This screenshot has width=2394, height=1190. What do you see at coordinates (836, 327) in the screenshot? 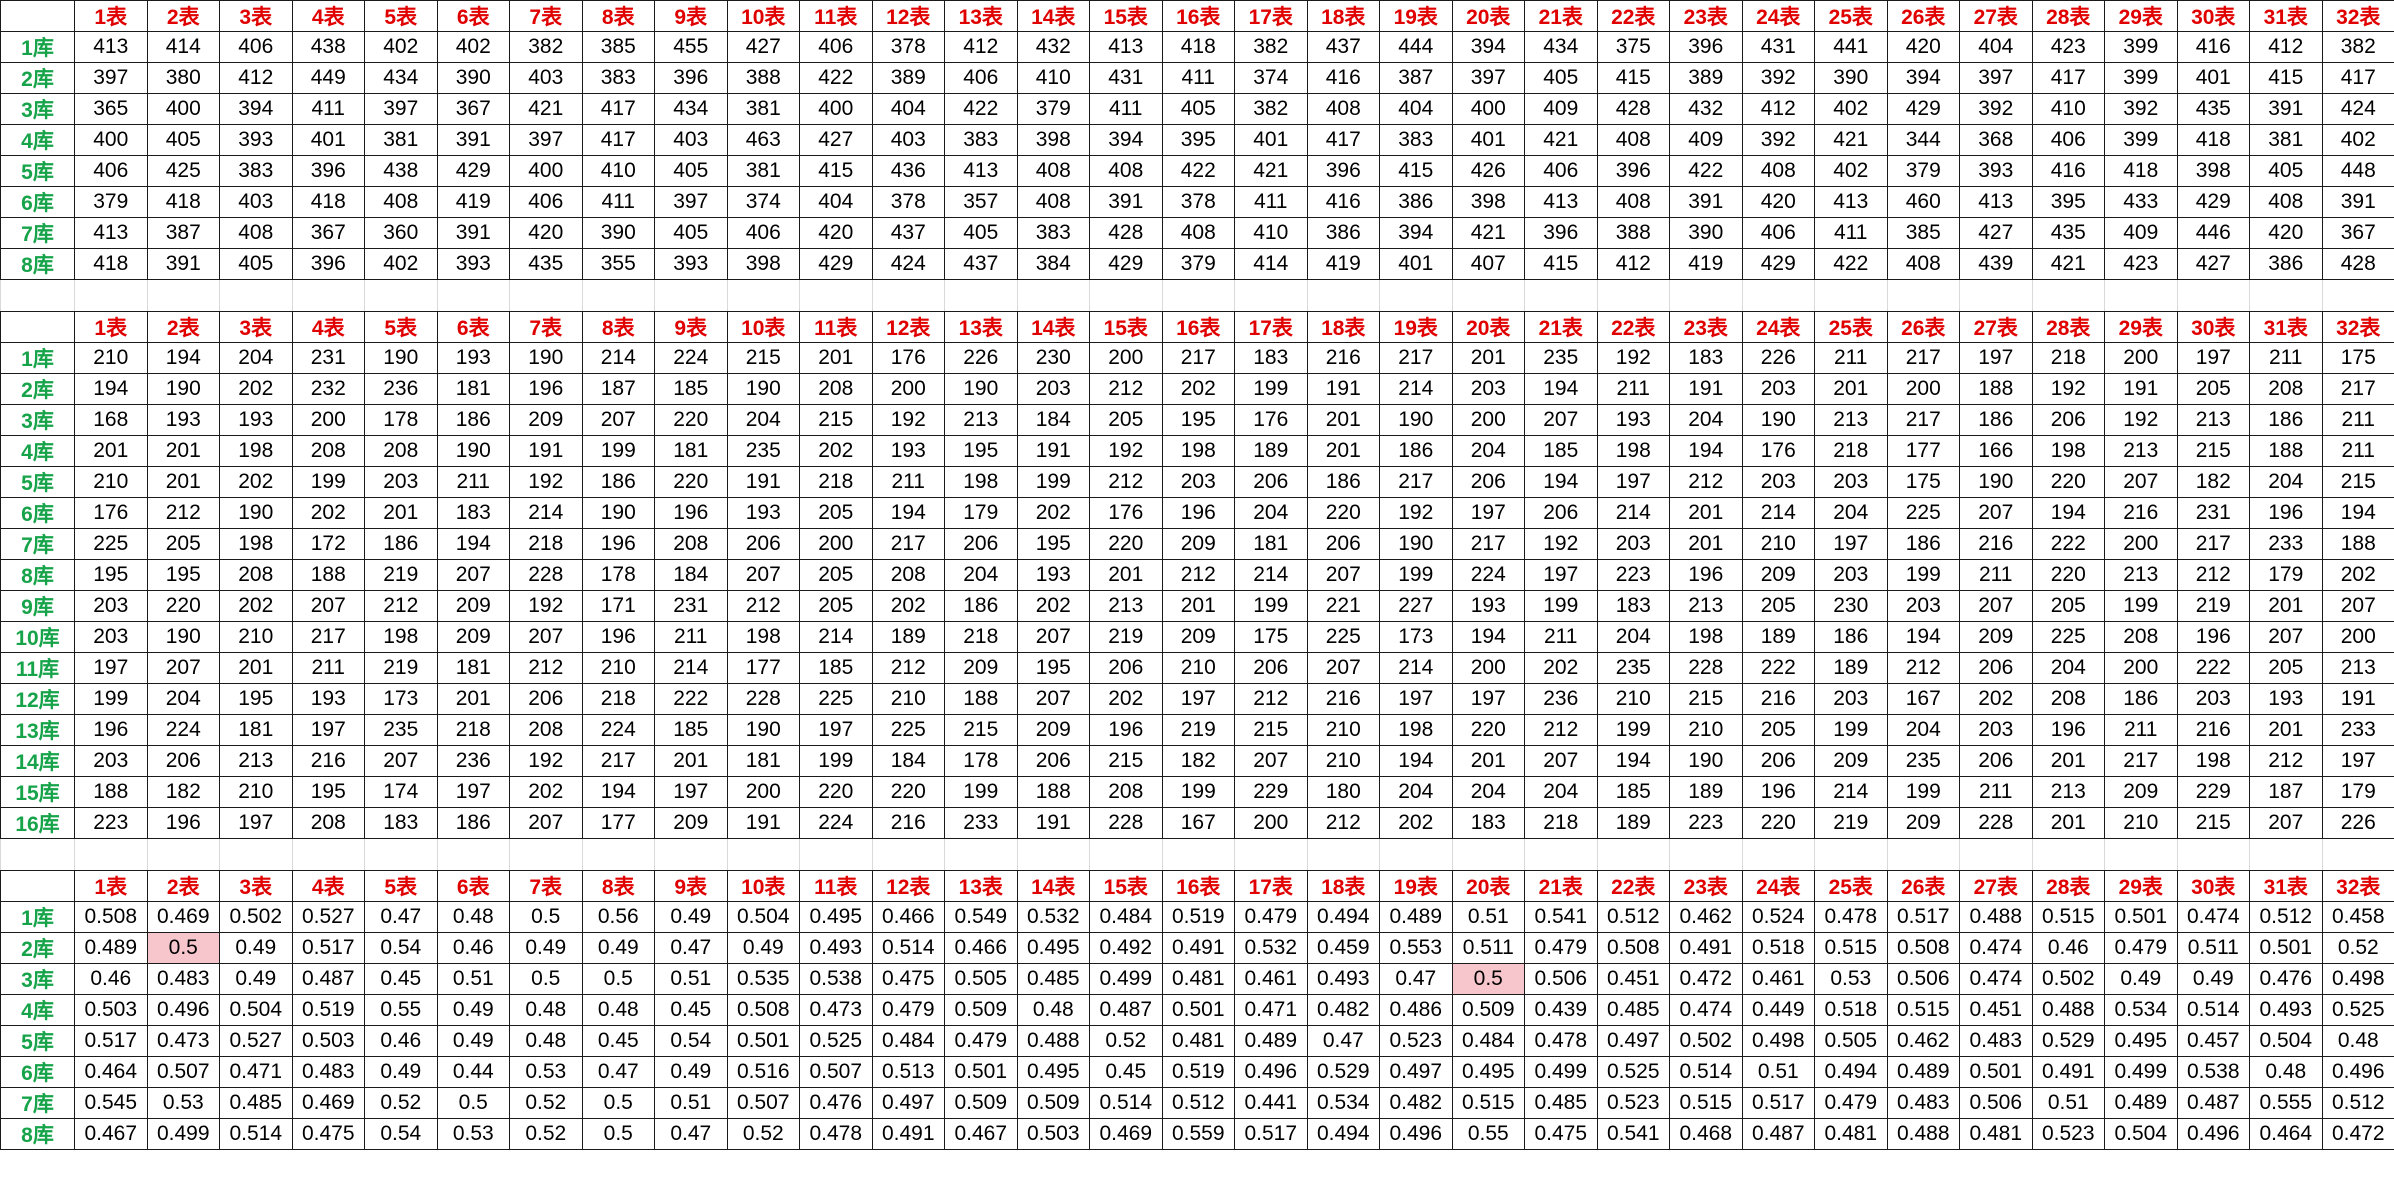
I see `column-header: 11表` at bounding box center [836, 327].